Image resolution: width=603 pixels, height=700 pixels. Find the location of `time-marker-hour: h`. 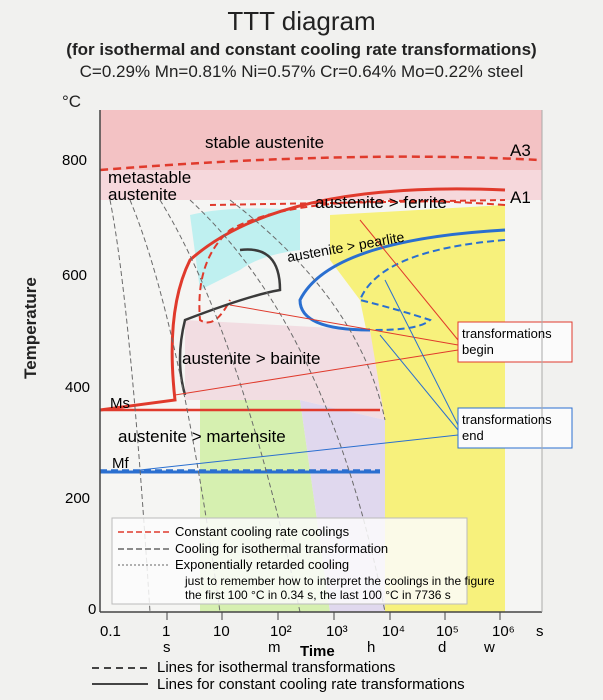

time-marker-hour: h is located at coordinates (371, 647).